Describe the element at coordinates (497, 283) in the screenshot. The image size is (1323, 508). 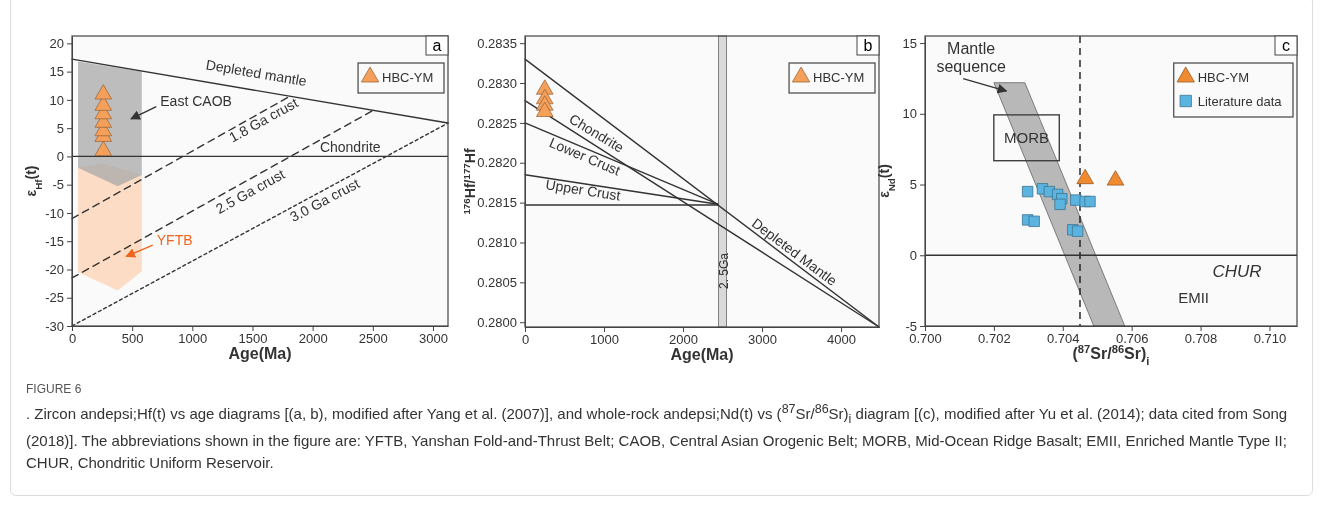
I see `y-tick-label: 0.2805` at that location.